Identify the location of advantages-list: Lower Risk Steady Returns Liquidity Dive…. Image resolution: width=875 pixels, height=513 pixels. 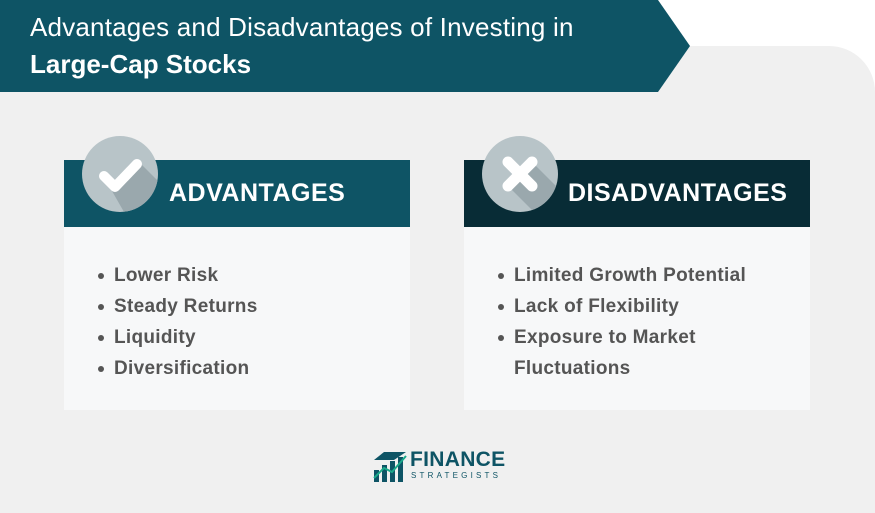
(246, 322).